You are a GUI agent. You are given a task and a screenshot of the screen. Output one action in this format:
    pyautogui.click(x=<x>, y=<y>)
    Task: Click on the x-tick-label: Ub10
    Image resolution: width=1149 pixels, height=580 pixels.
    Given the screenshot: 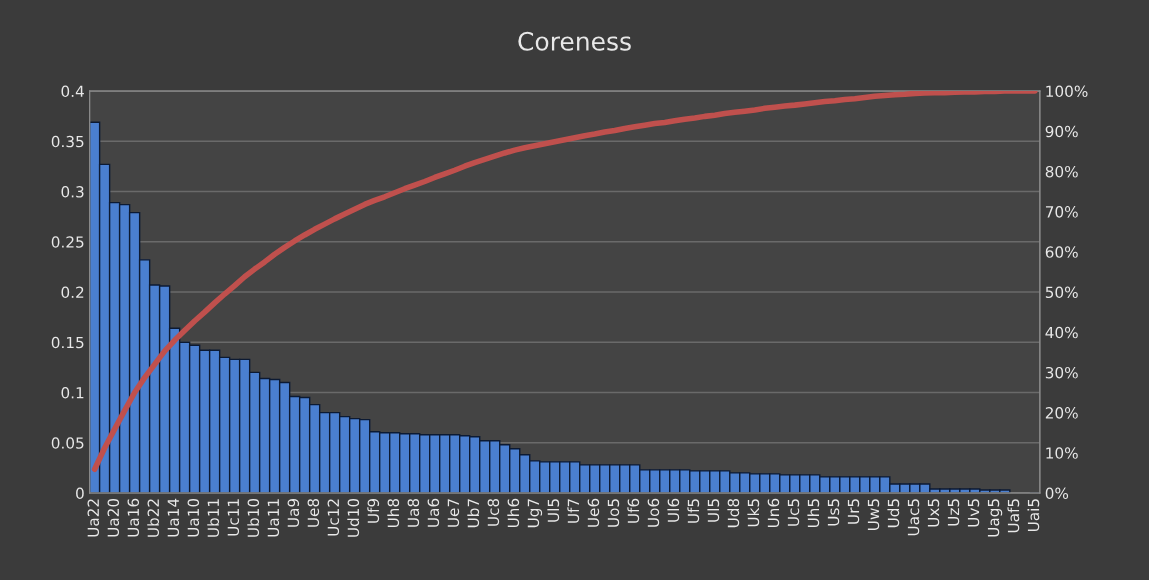 What is the action you would take?
    pyautogui.click(x=253, y=517)
    